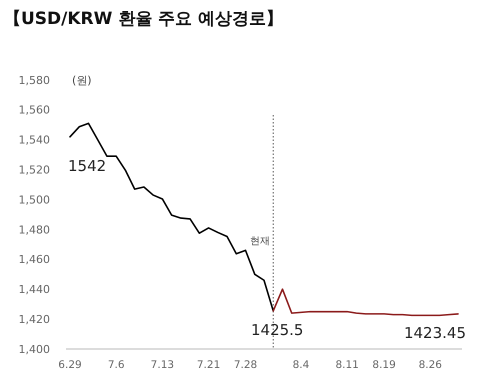  I want to click on y-tick-label: 1,400, so click(34, 349).